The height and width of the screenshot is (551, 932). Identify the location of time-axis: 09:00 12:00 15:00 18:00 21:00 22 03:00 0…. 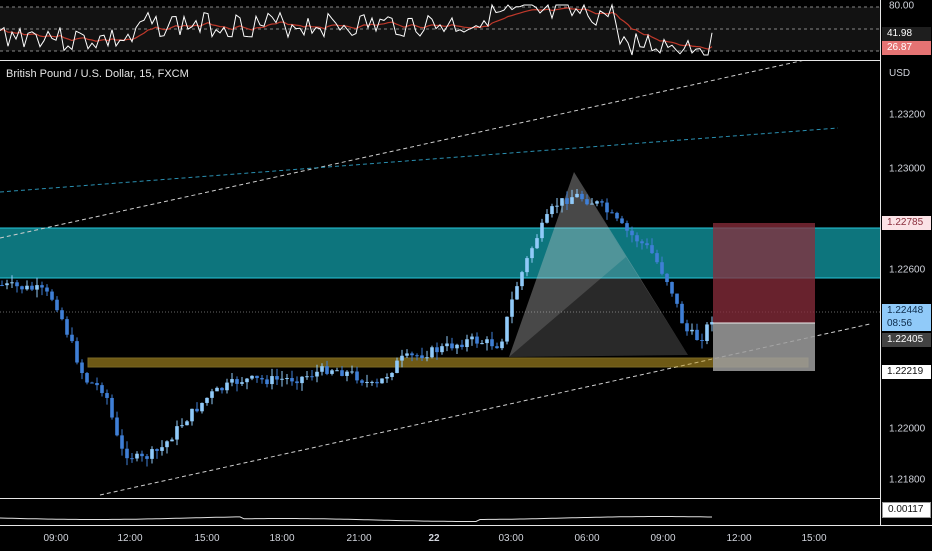
(466, 538).